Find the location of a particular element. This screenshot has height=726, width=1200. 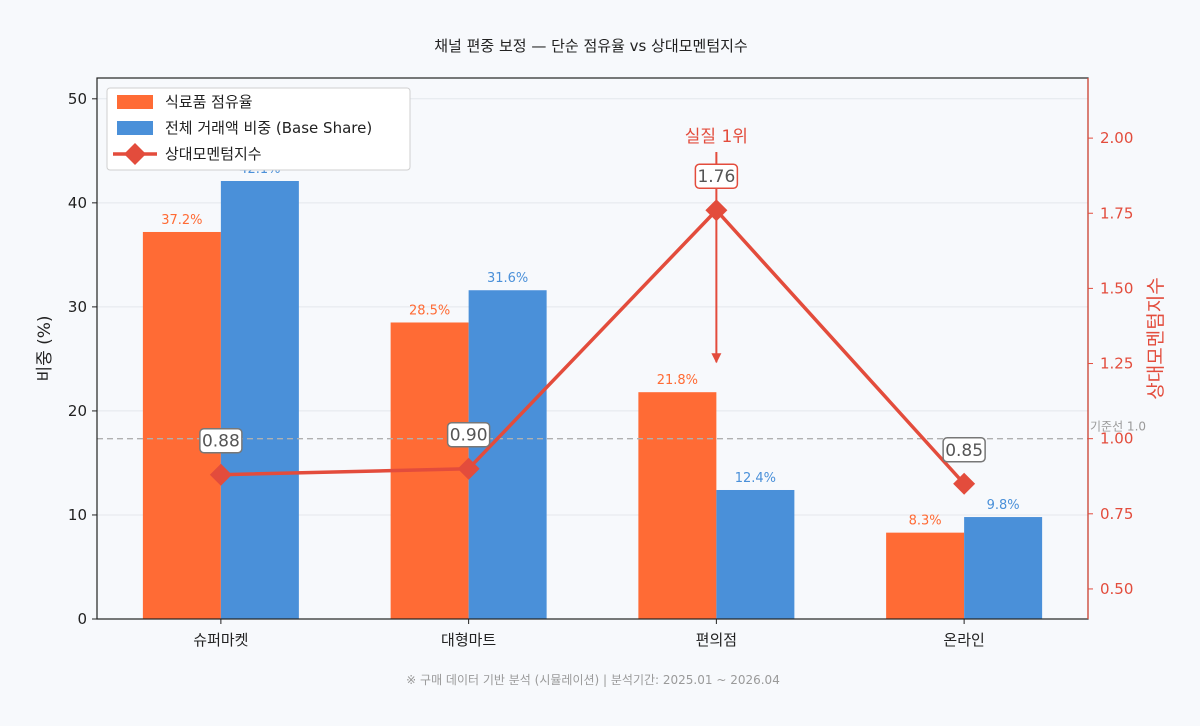

bar-value-label: 12.4% is located at coordinates (755, 478).